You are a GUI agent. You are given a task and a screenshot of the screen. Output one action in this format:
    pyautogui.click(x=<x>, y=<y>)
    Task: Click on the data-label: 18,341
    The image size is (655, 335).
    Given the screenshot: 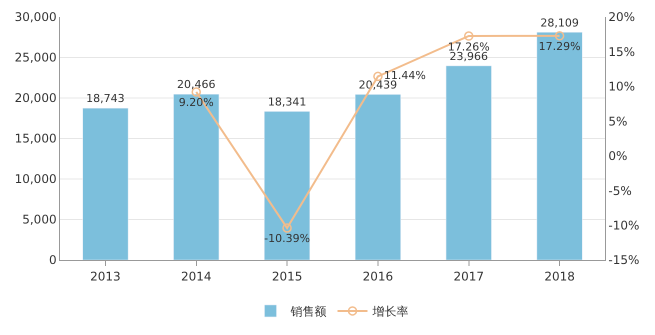 What is the action you would take?
    pyautogui.click(x=287, y=101)
    